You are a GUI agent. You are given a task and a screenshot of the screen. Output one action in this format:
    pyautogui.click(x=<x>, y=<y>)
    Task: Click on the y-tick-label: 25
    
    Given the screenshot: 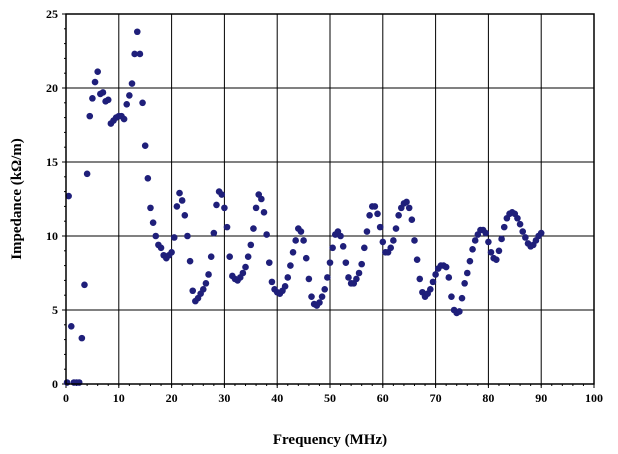 What is the action you would take?
    pyautogui.click(x=52, y=14)
    